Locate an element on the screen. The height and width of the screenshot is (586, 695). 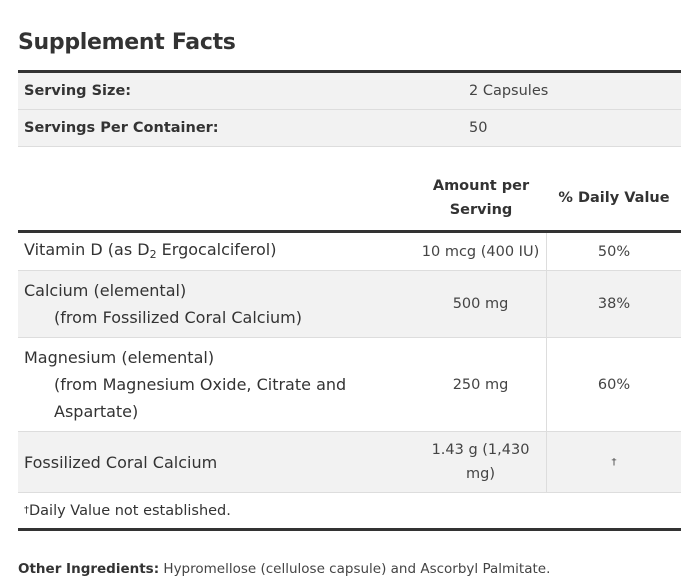
nutrient-source: (from Fossilized Coral Calcium) is located at coordinates (178, 317).